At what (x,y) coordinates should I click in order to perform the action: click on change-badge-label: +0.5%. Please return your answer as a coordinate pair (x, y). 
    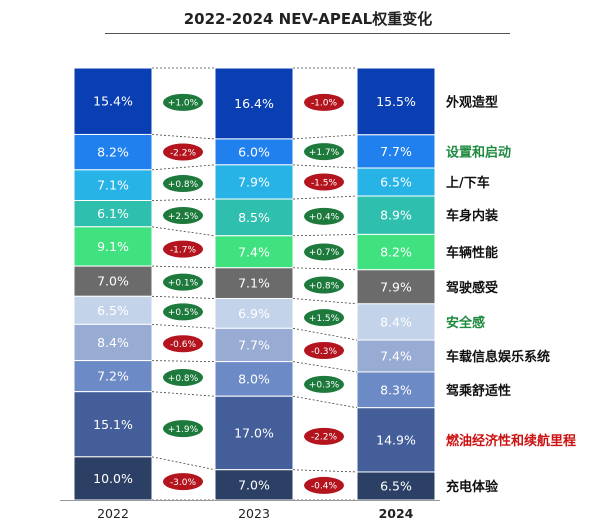
    Looking at the image, I should click on (183, 313).